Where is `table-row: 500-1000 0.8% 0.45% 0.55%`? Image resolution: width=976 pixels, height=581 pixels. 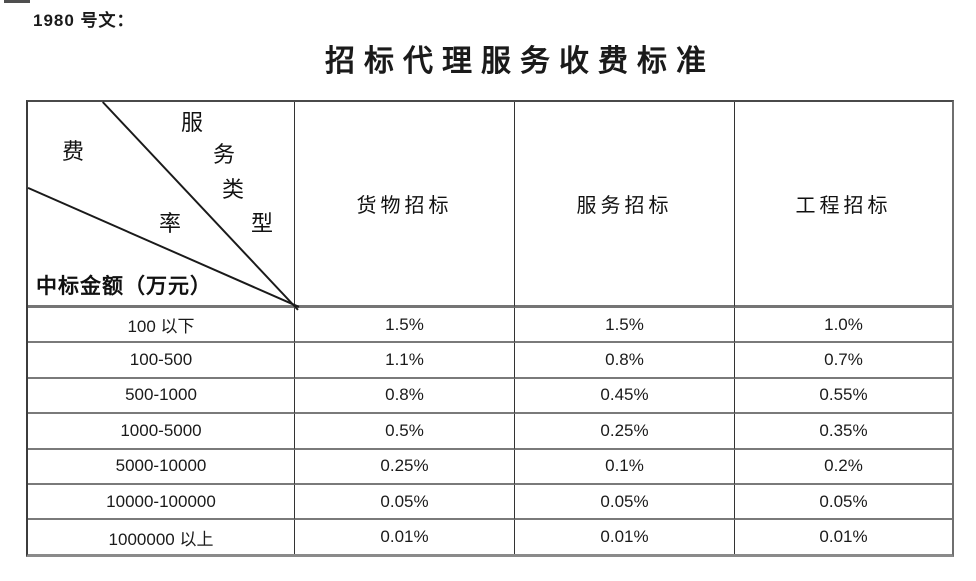
table-row: 500-1000 0.8% 0.45% 0.55% is located at coordinates (490, 396).